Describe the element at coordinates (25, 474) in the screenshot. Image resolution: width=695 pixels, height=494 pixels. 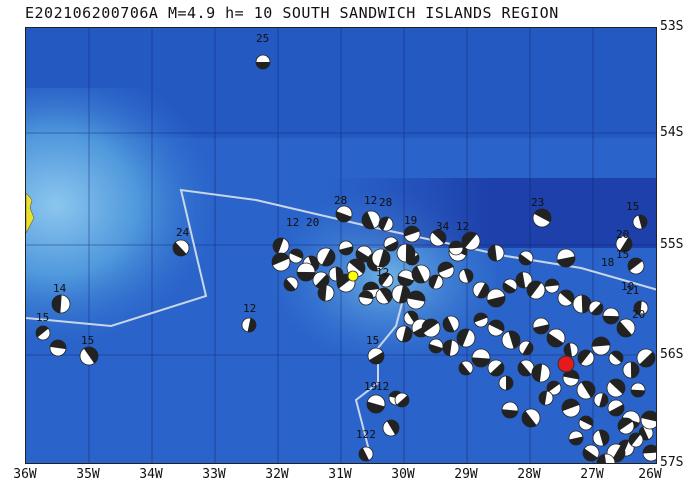
I see `lon-label-36w: 36W` at that location.